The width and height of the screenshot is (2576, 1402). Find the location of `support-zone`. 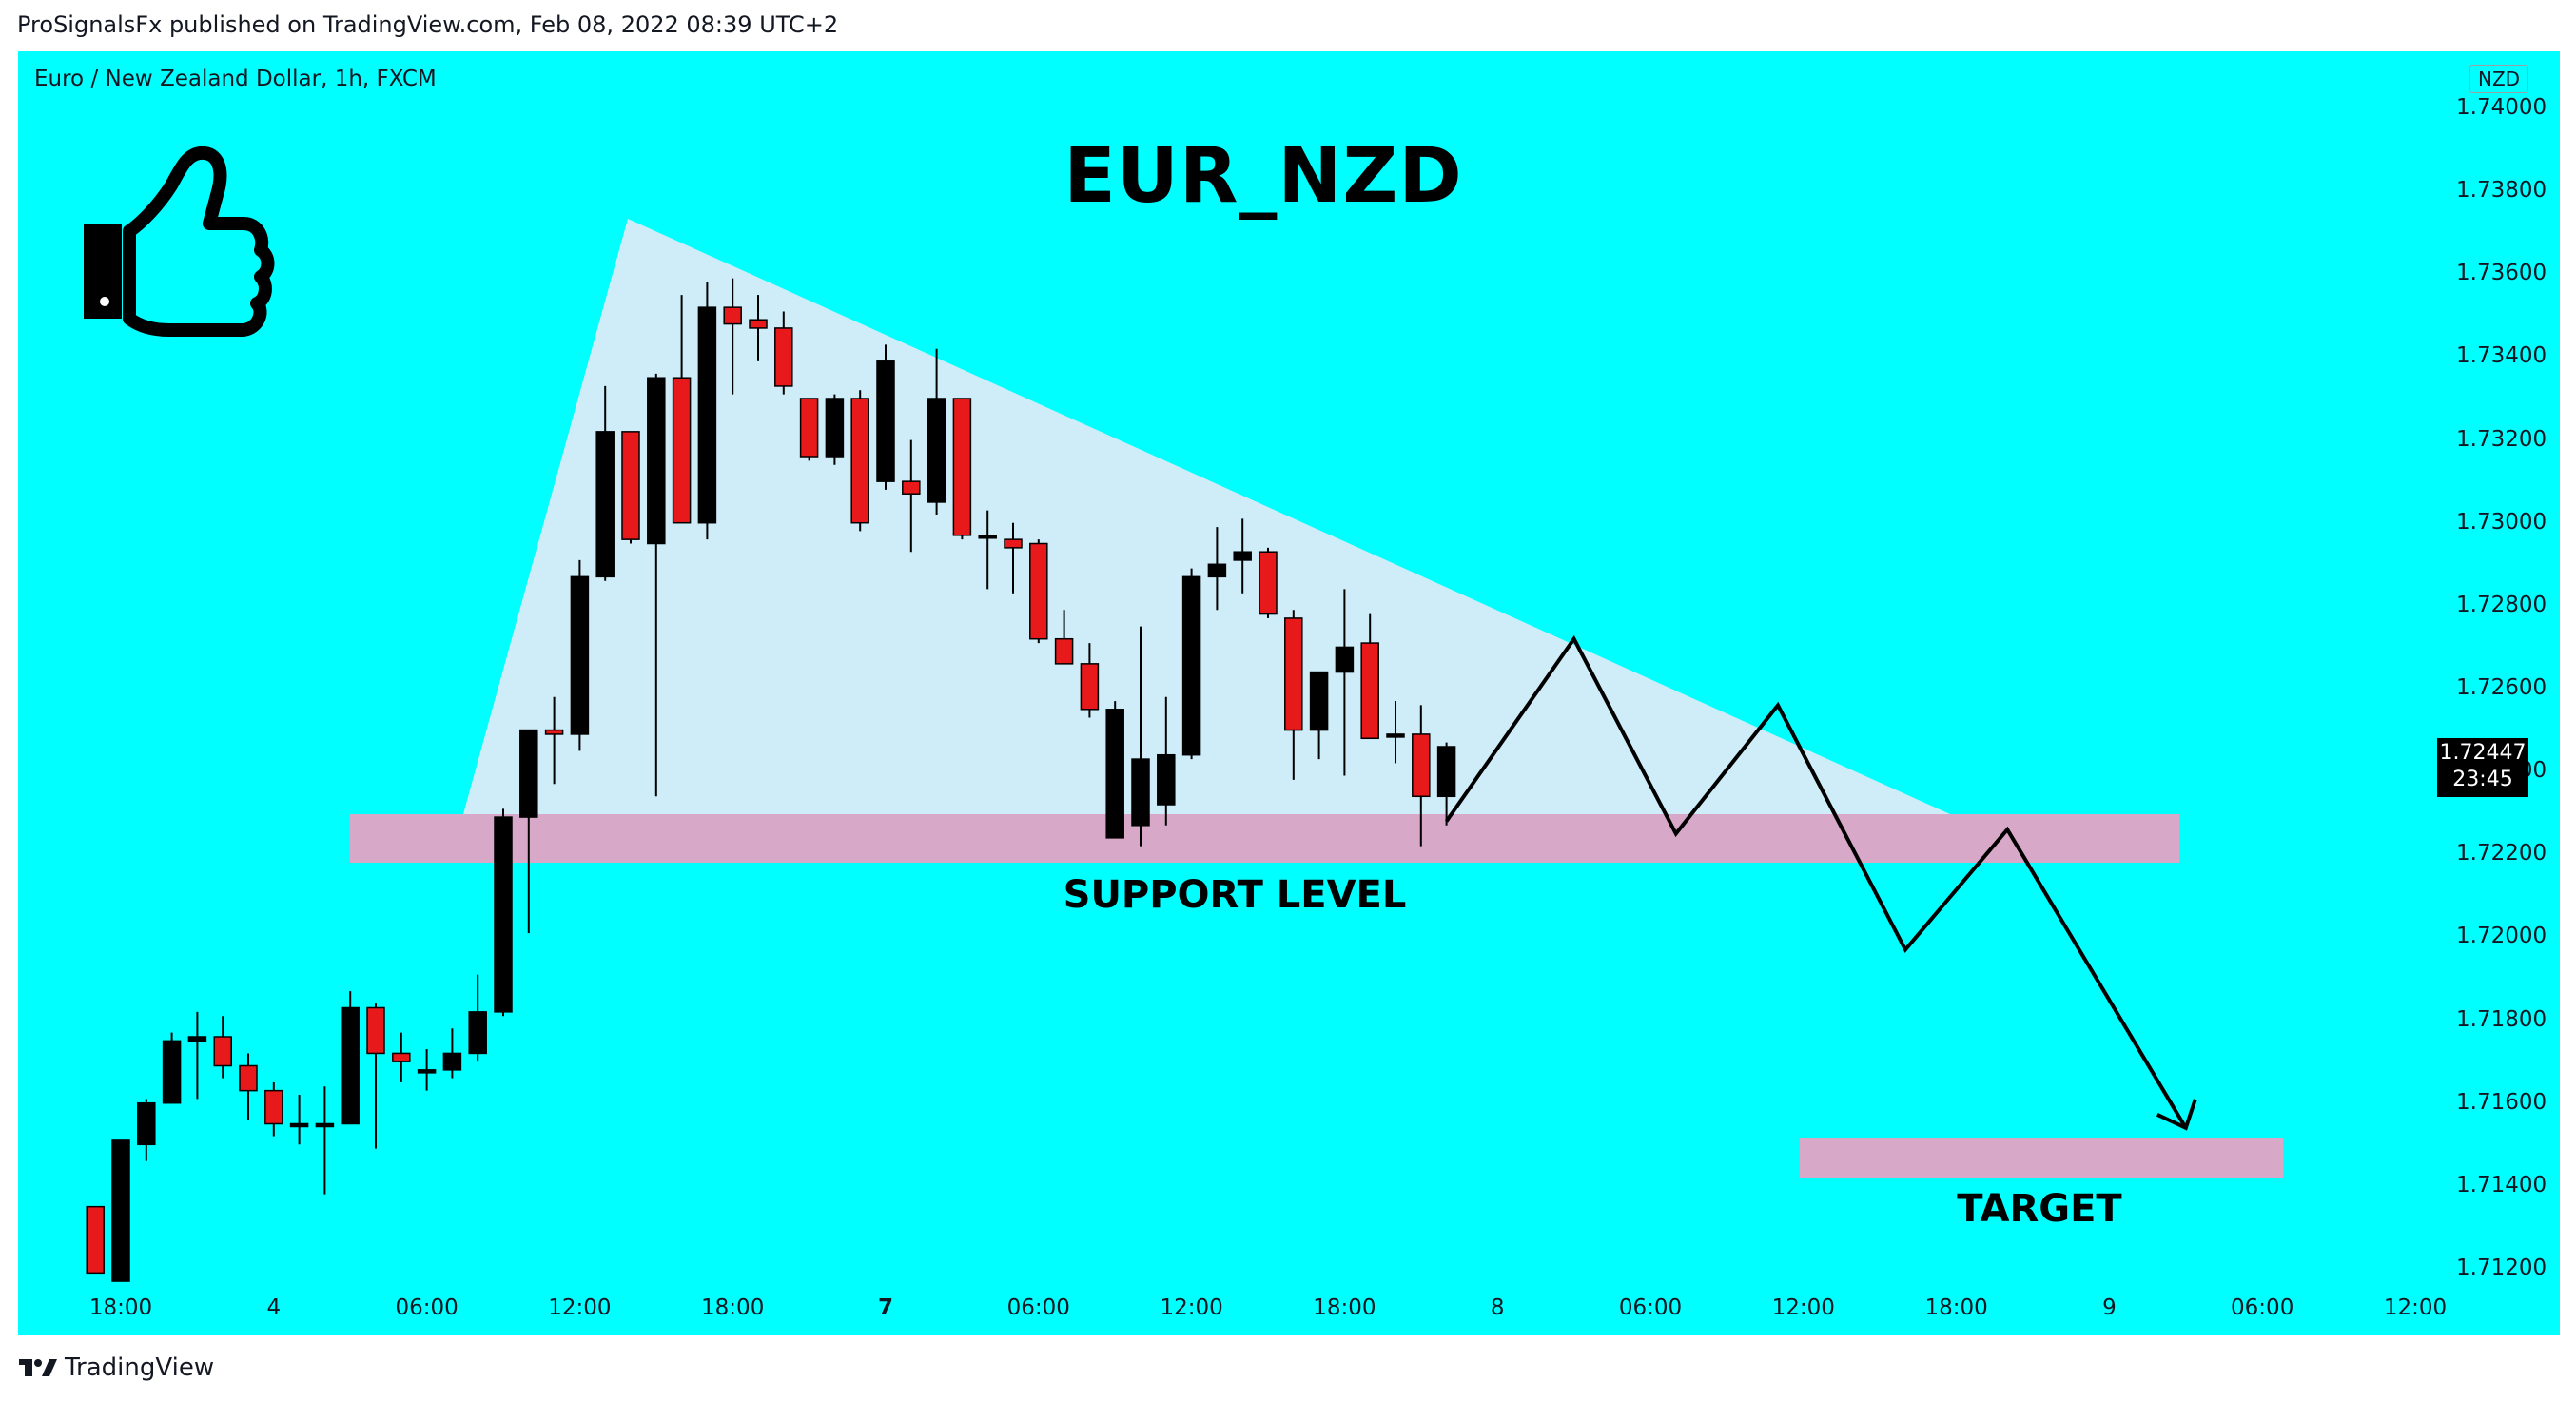

support-zone is located at coordinates (1265, 838).